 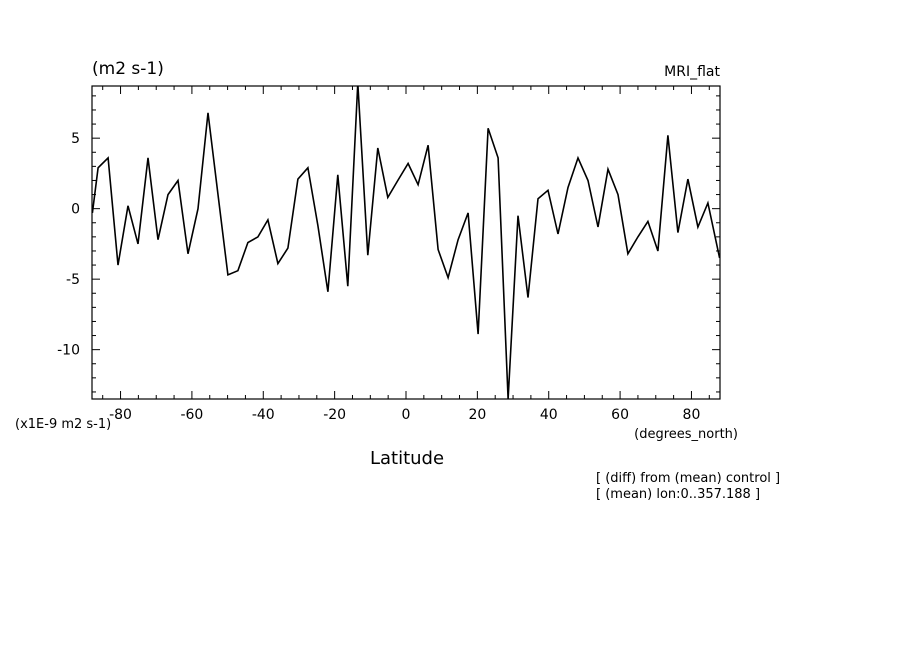 What do you see at coordinates (73, 280) in the screenshot?
I see `y-tick-label: -5` at bounding box center [73, 280].